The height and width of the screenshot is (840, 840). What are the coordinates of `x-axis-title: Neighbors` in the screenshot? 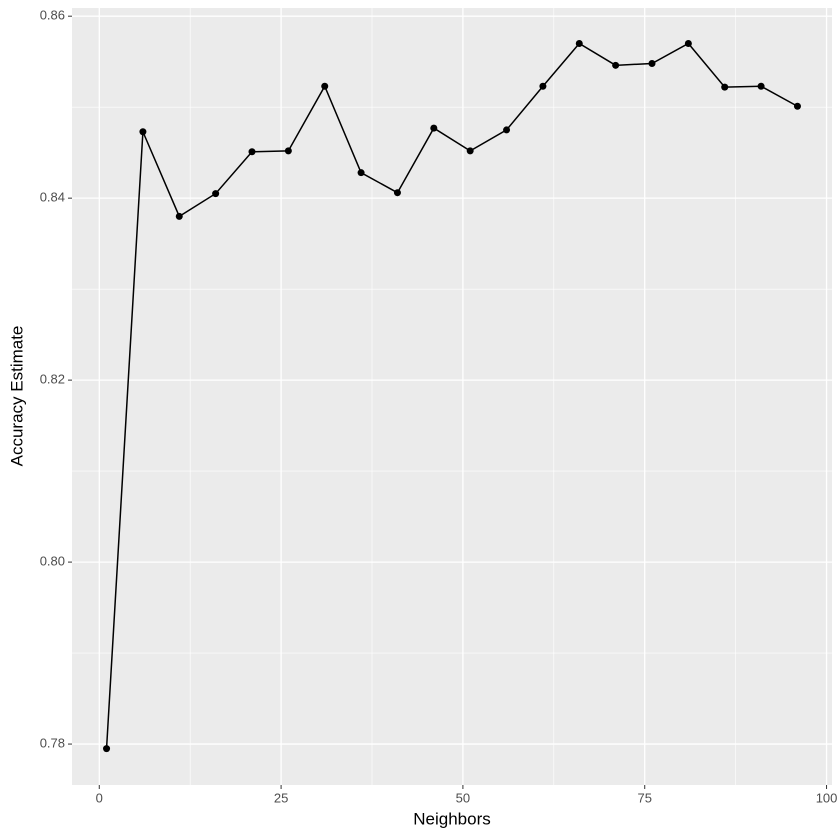 It's located at (452, 818).